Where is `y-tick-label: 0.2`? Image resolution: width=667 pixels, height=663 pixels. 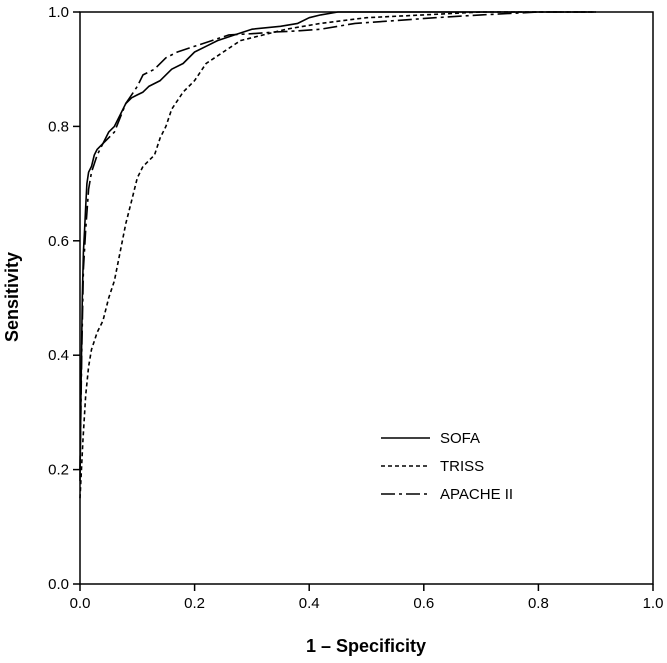 y-tick-label: 0.2 is located at coordinates (58, 470).